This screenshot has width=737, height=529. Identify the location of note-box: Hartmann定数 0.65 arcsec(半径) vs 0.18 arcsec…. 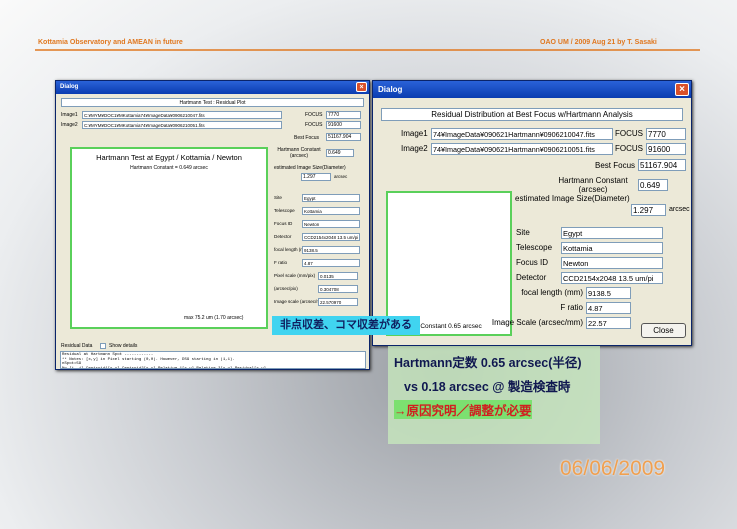
(494, 395).